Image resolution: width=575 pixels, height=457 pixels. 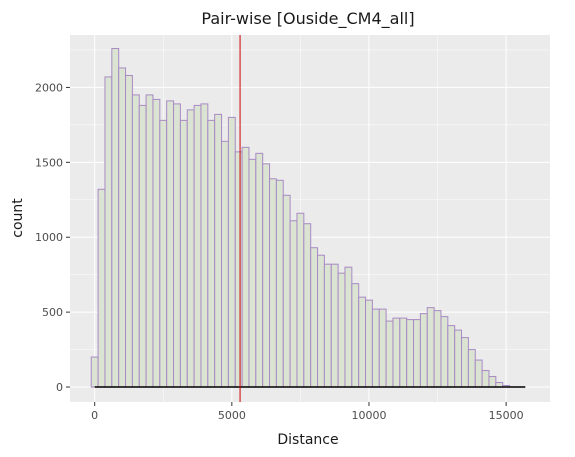 What do you see at coordinates (52, 312) in the screenshot?
I see `y-tick-label: 500` at bounding box center [52, 312].